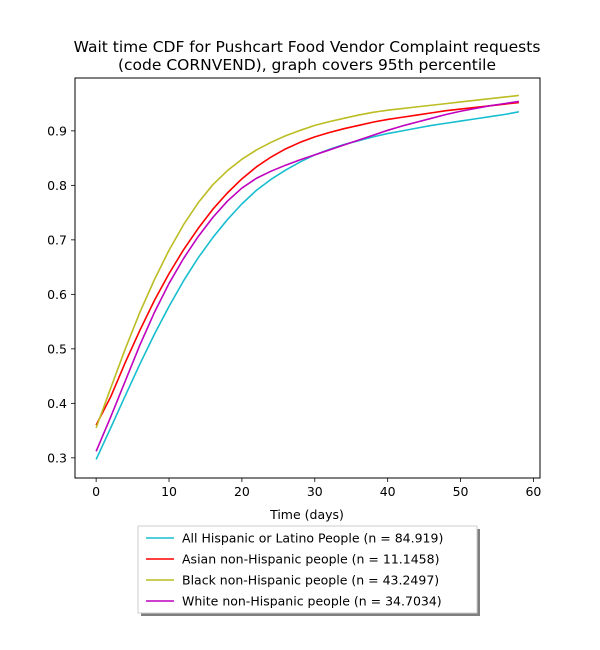 The height and width of the screenshot is (650, 600). I want to click on y-axis-ticks: 0.3 0.4 0.5 0.6 0.7 0.8 0.9, so click(61, 294).